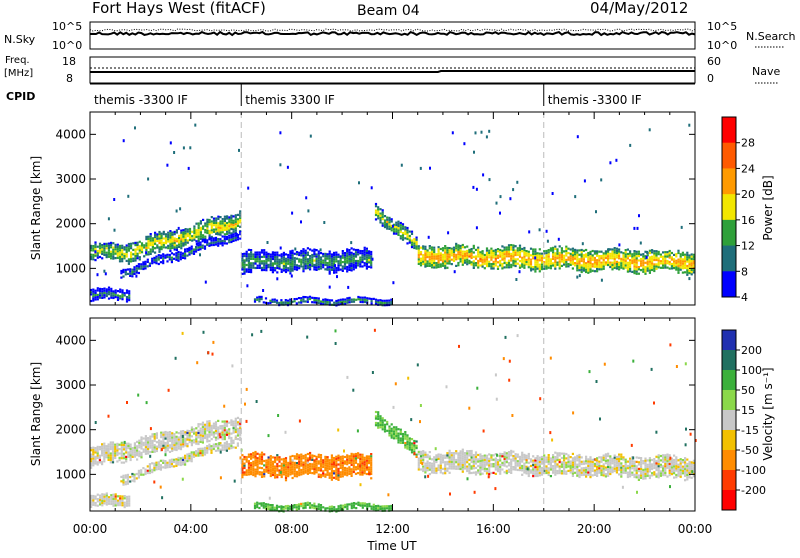 This screenshot has height=558, width=800. Describe the element at coordinates (69, 78) in the screenshot. I see `freq-tick-lo: 8` at that location.